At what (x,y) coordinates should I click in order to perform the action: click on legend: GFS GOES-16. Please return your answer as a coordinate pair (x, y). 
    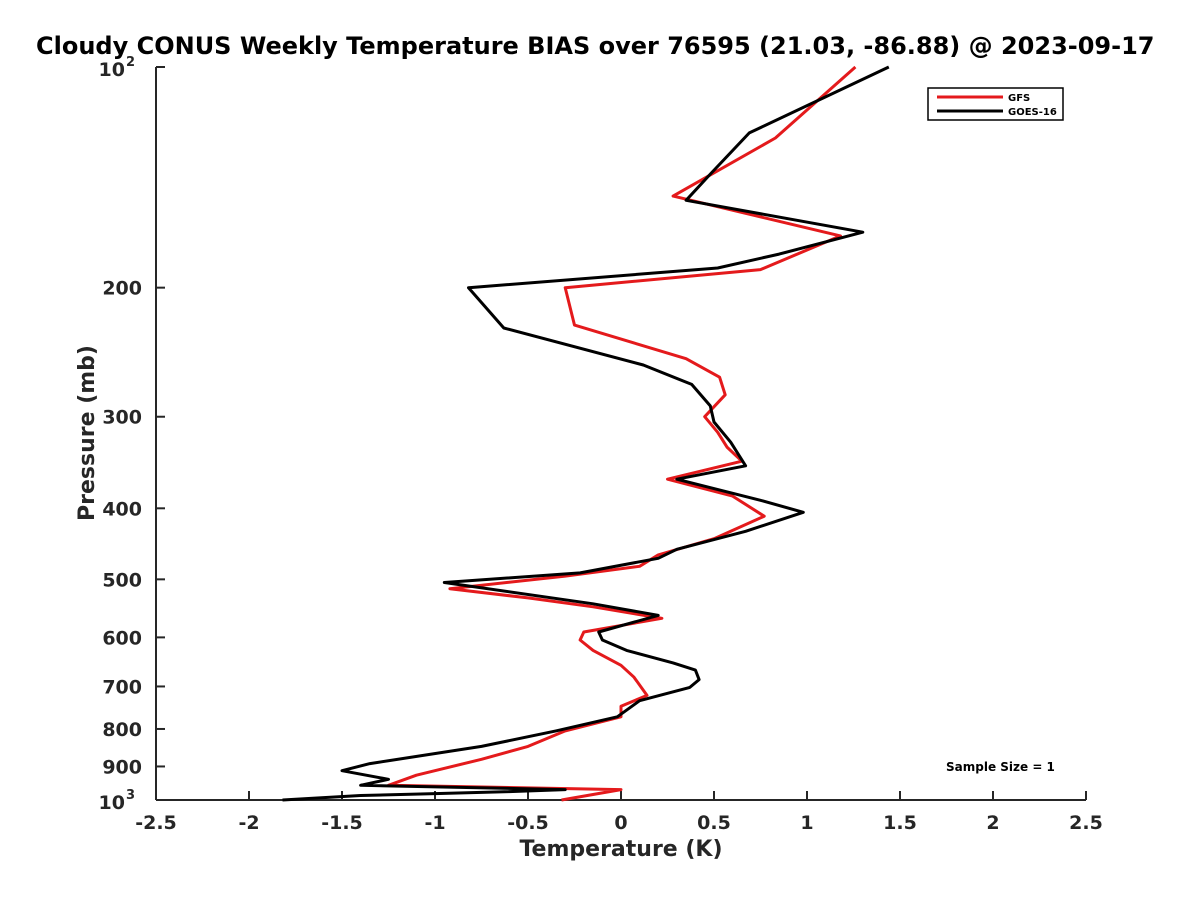
    Looking at the image, I should click on (995, 104).